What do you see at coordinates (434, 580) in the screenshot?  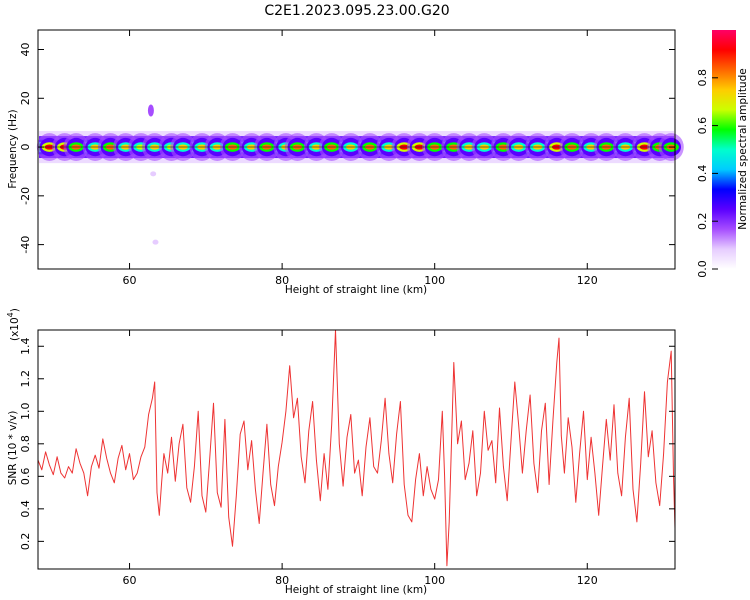 I see `snr-x-tick-label: 100` at bounding box center [434, 580].